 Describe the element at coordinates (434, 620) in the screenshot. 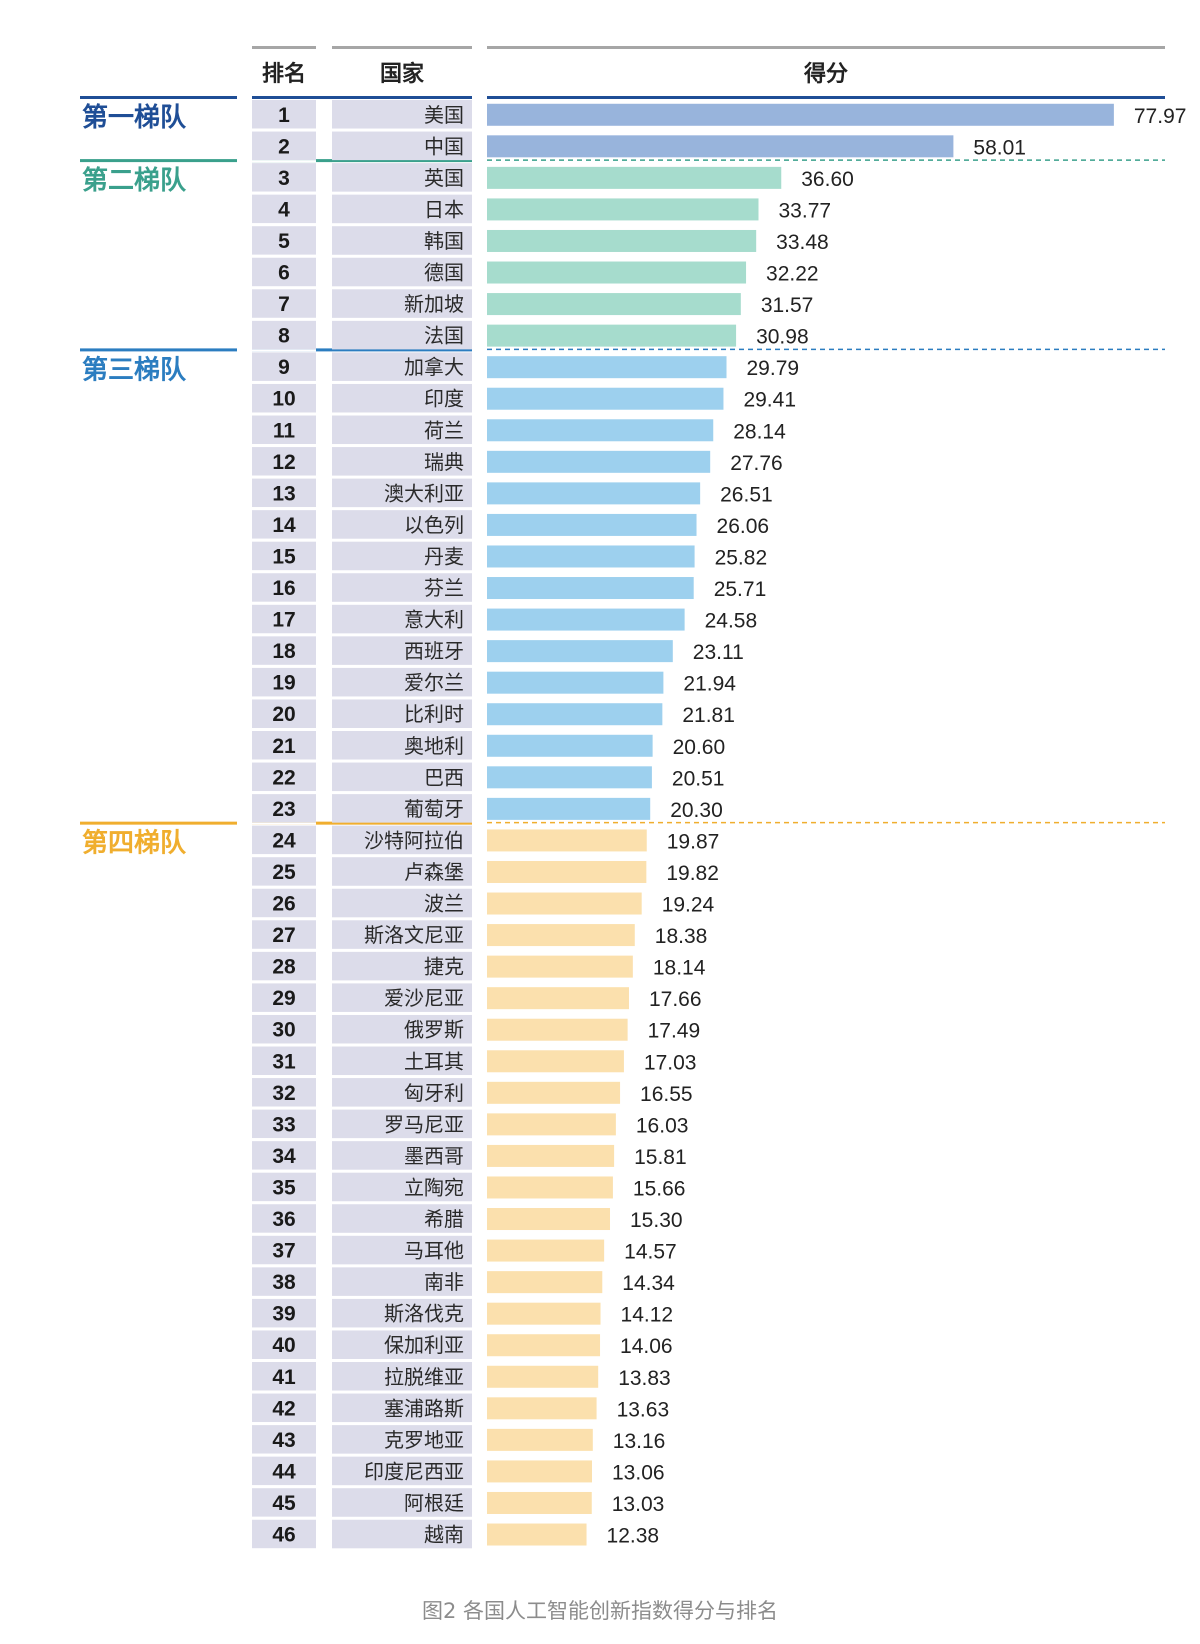

I see `country-label: 意大利` at that location.